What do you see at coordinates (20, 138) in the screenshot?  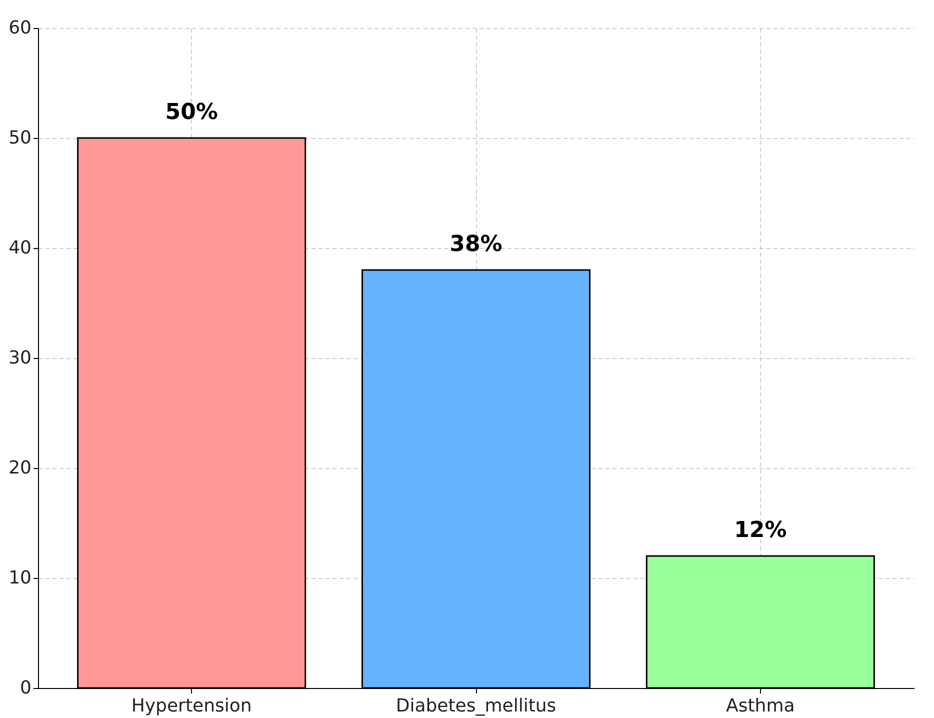 I see `y-tick-label: 50` at bounding box center [20, 138].